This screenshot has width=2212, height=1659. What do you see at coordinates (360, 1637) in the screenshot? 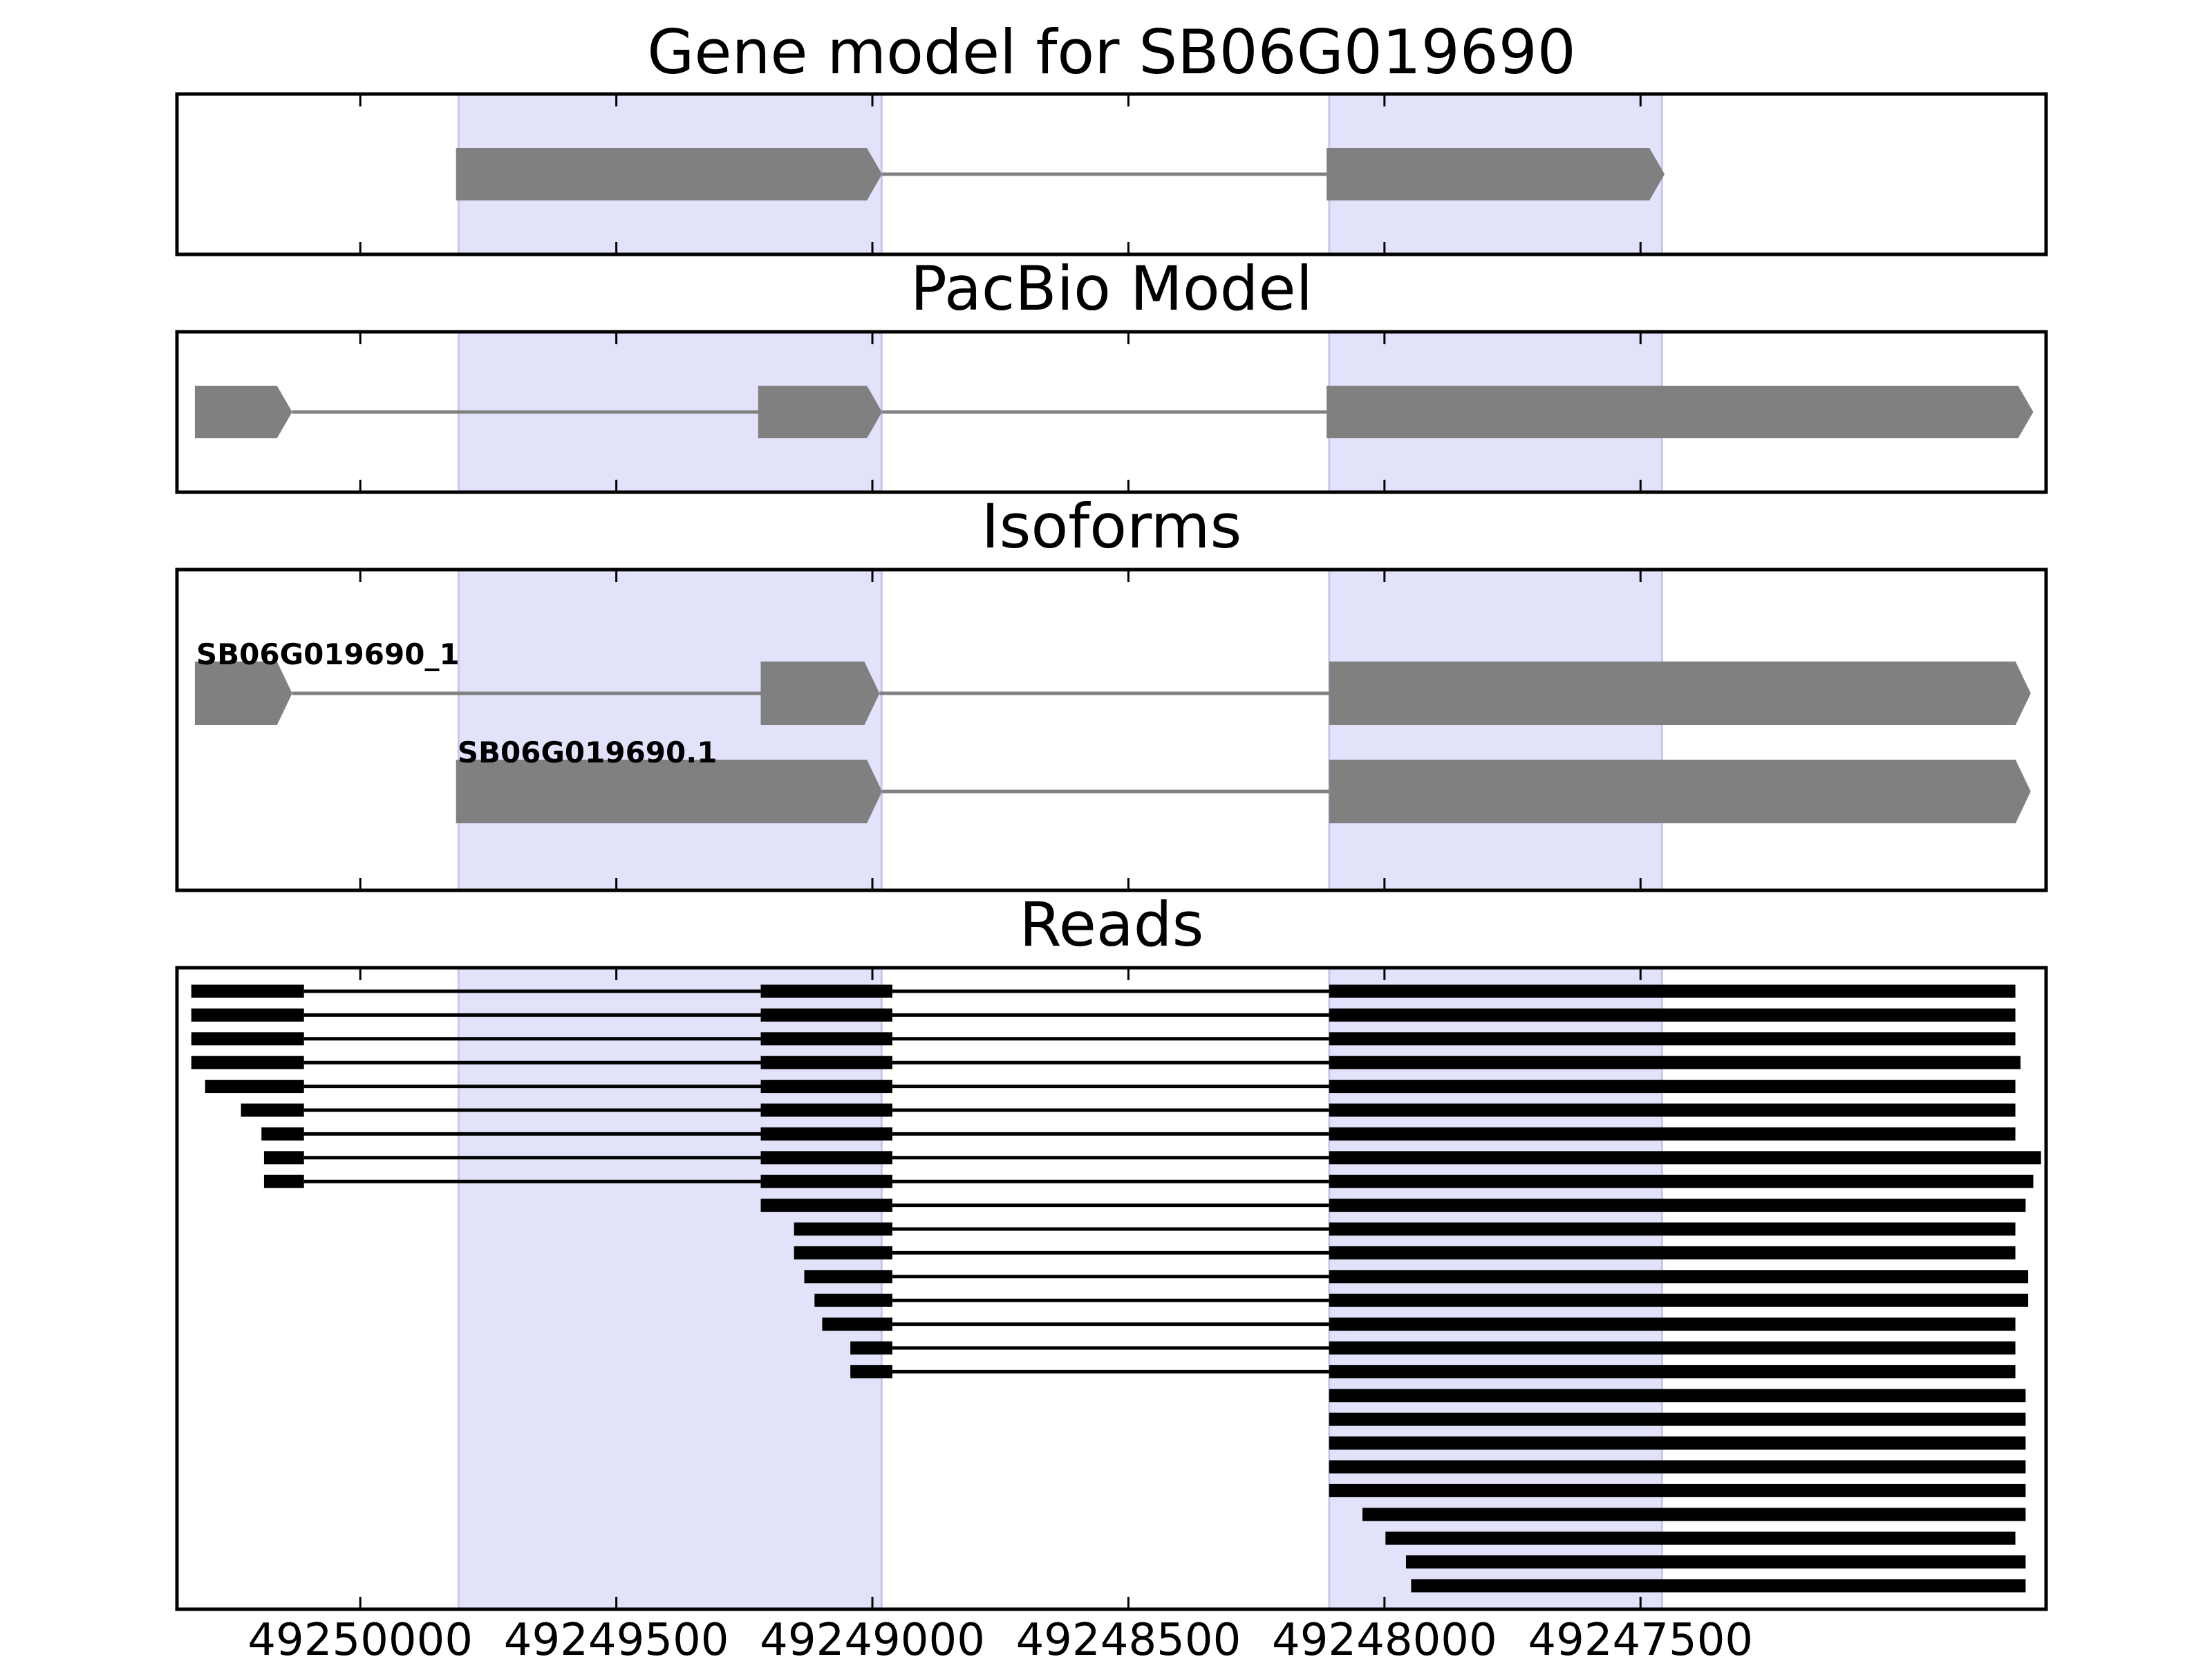
I see `x-tick-label: 49250000` at bounding box center [360, 1637].